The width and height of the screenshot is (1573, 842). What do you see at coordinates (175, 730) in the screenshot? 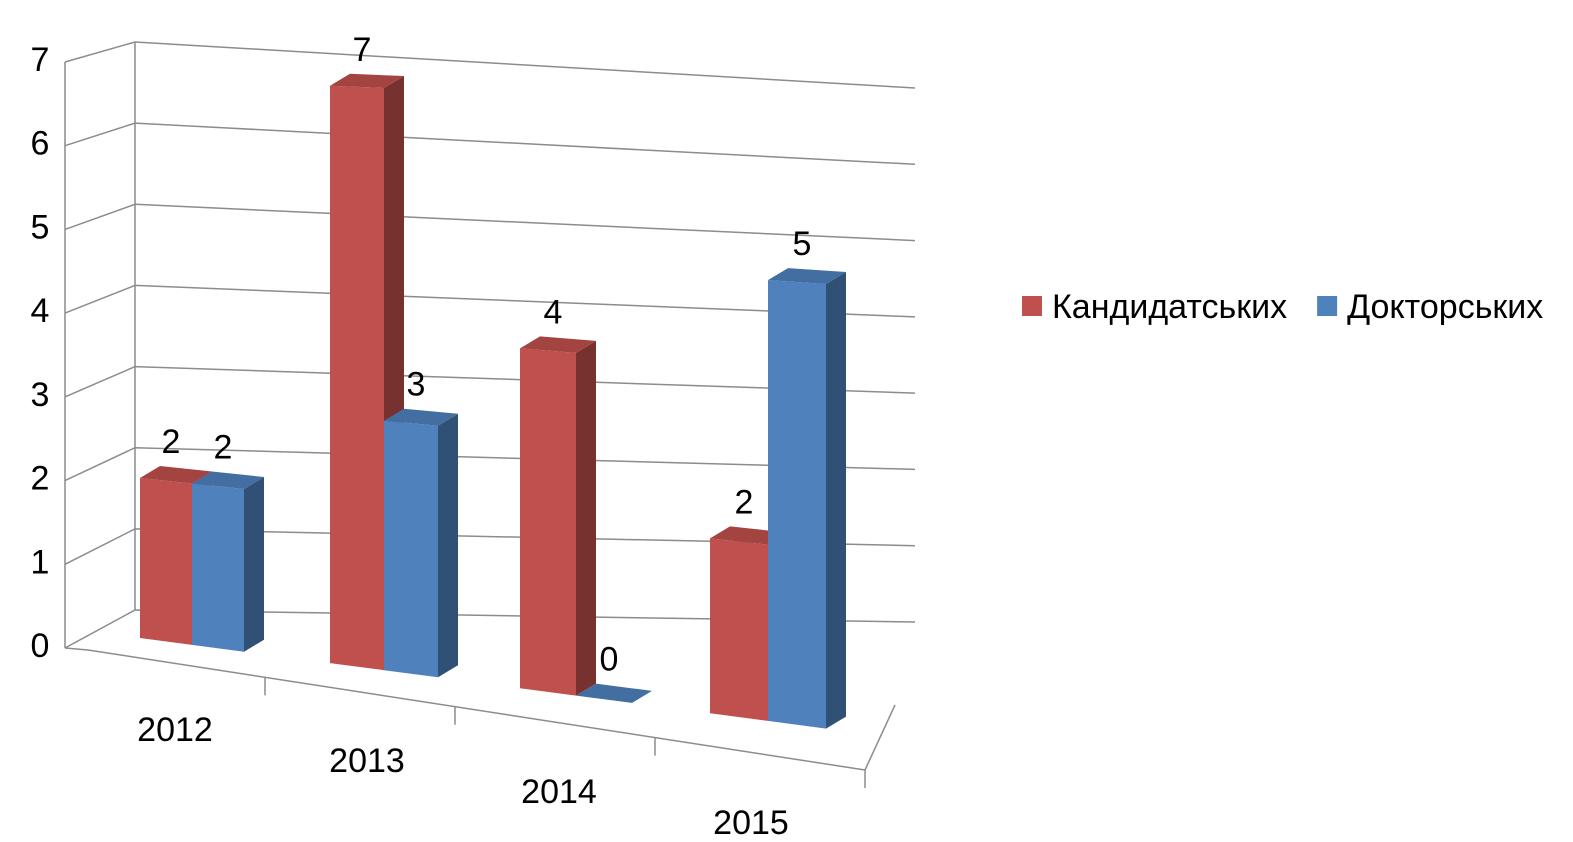
I see `x-tick-label: 2012` at bounding box center [175, 730].